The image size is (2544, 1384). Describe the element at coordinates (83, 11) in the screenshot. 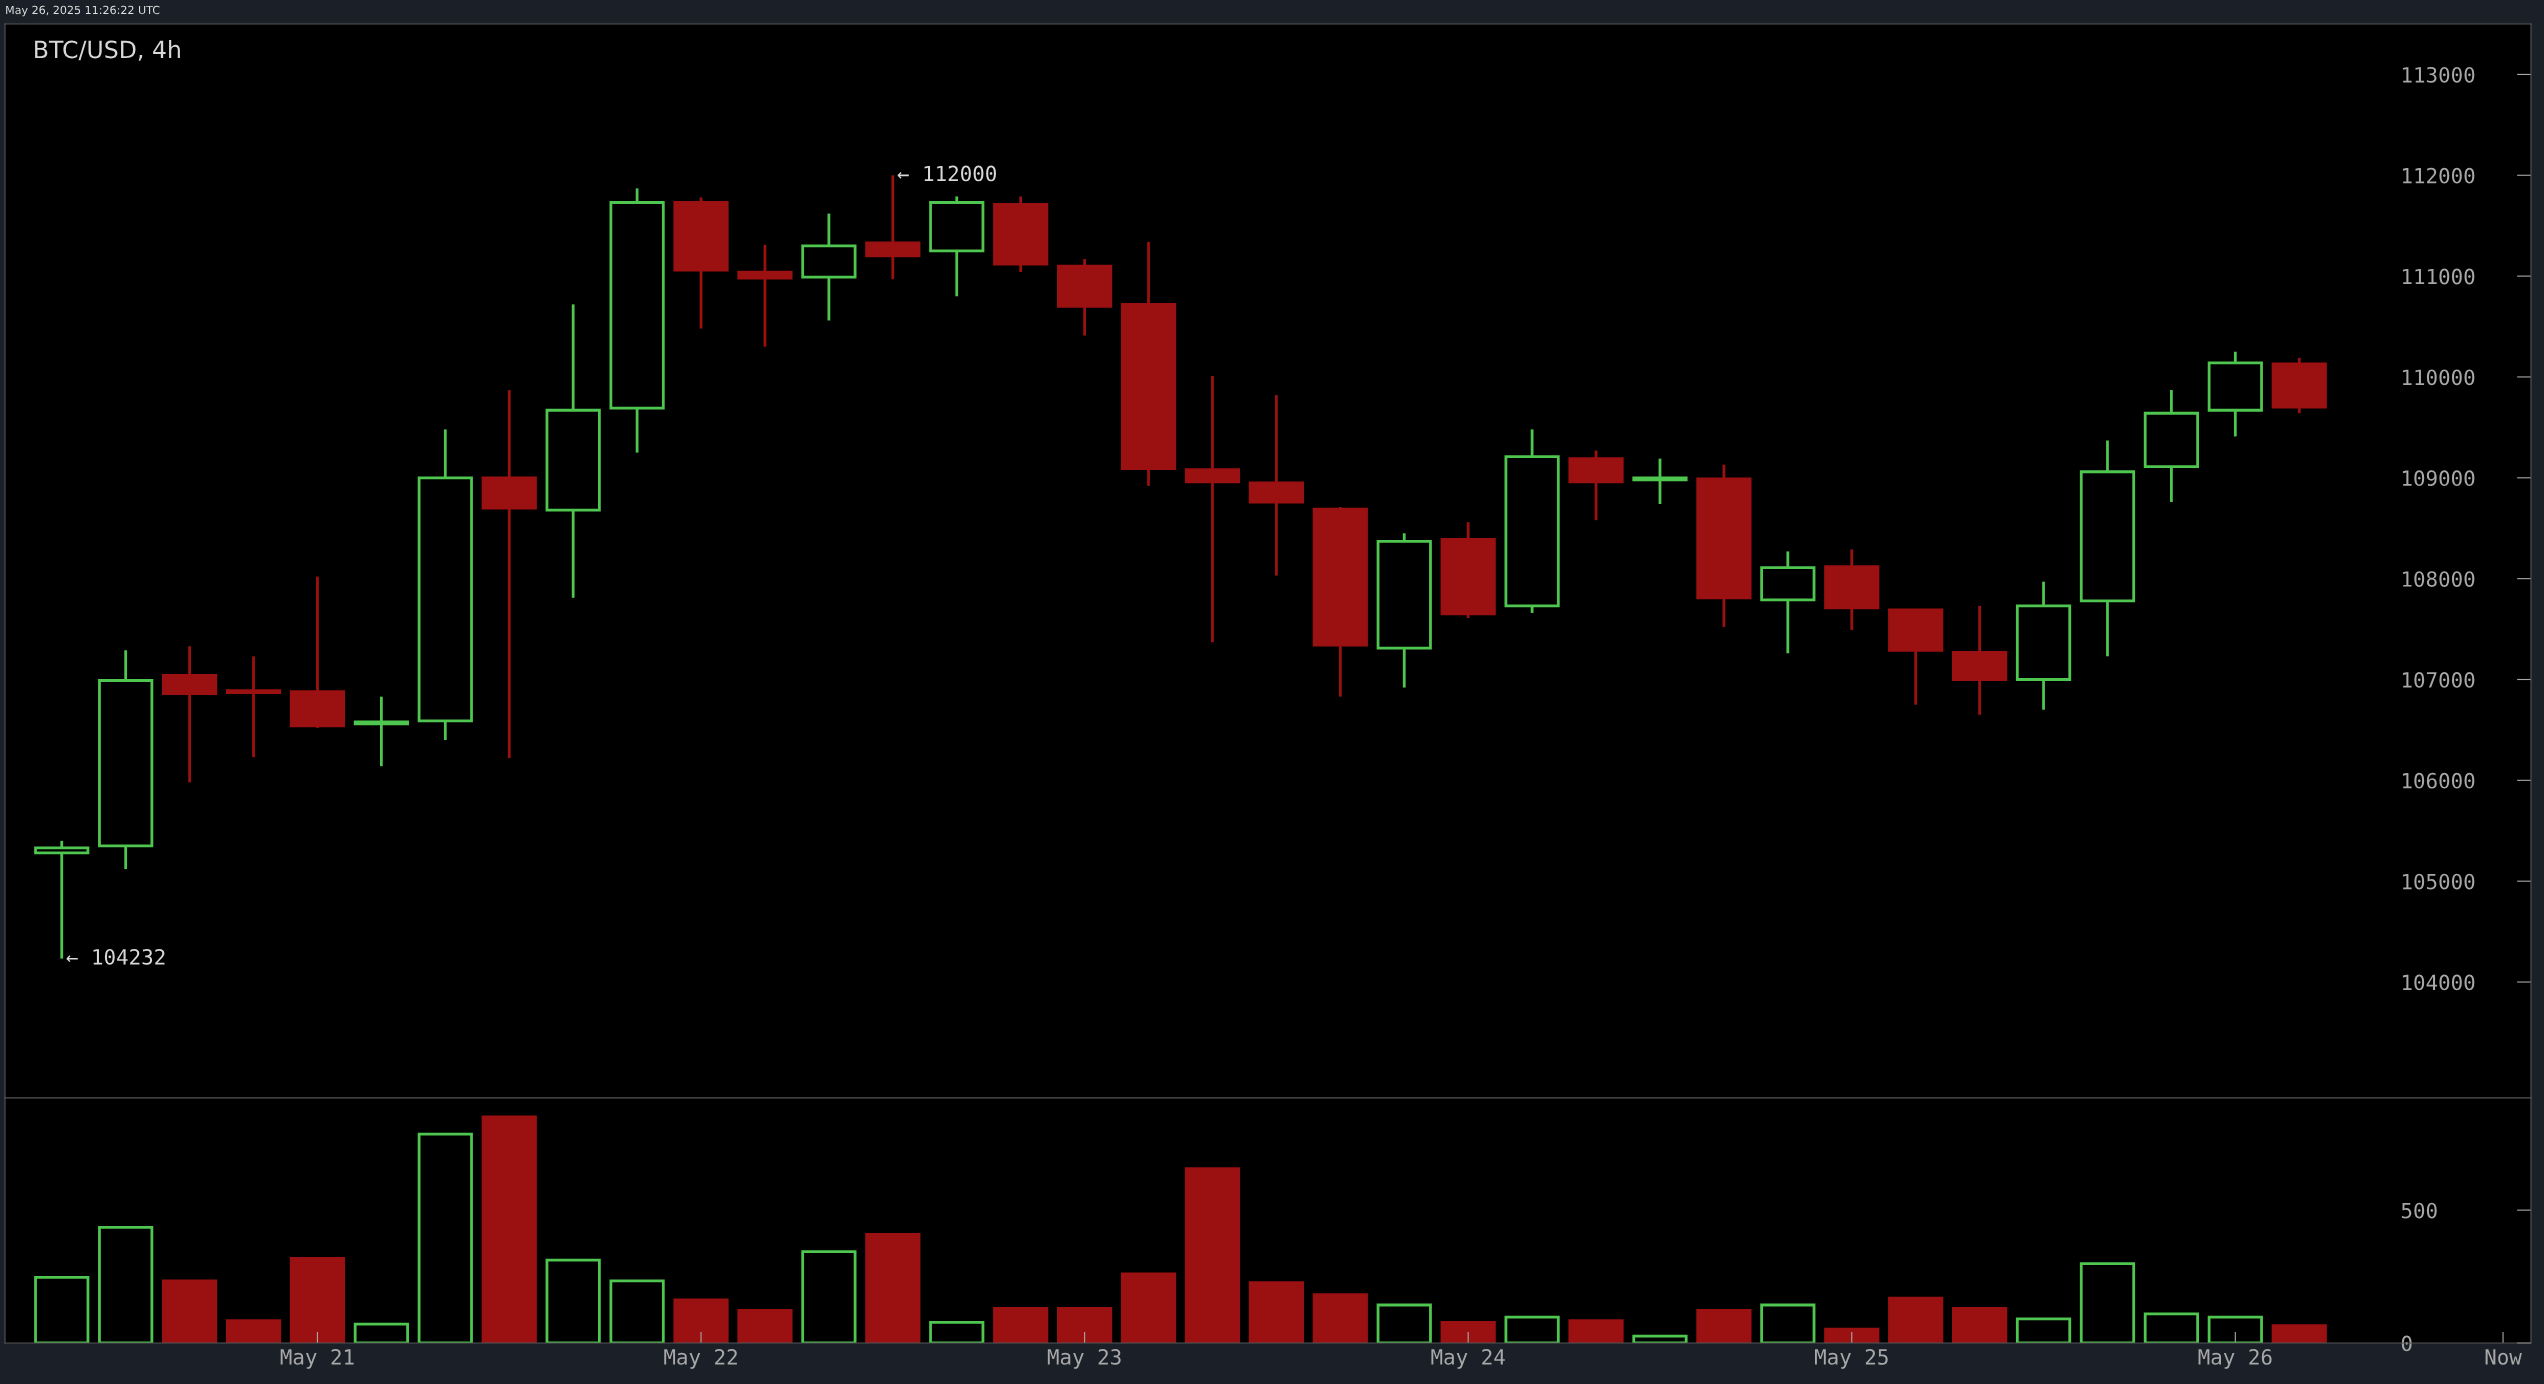

I see `text: May 26, 2025 11:26:22 UTC` at that location.